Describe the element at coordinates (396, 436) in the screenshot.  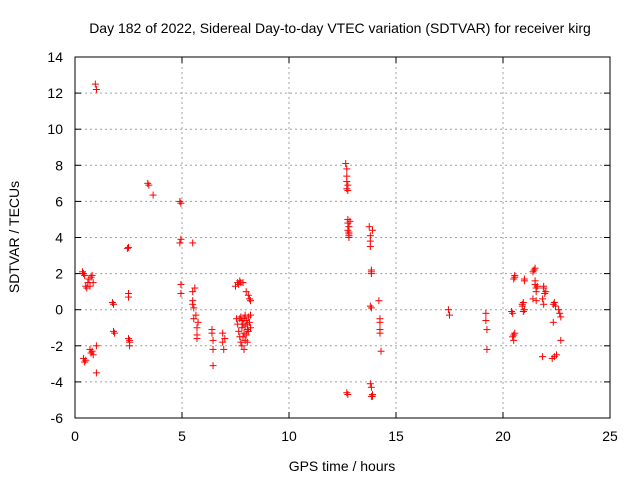
I see `x-tick-label: 15` at that location.